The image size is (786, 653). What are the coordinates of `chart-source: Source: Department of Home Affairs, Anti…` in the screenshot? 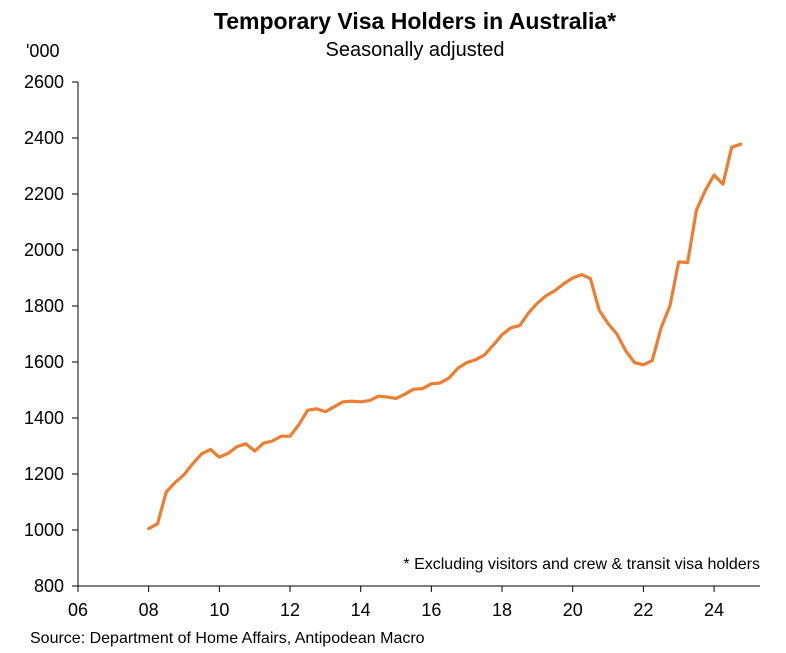 It's located at (227, 638).